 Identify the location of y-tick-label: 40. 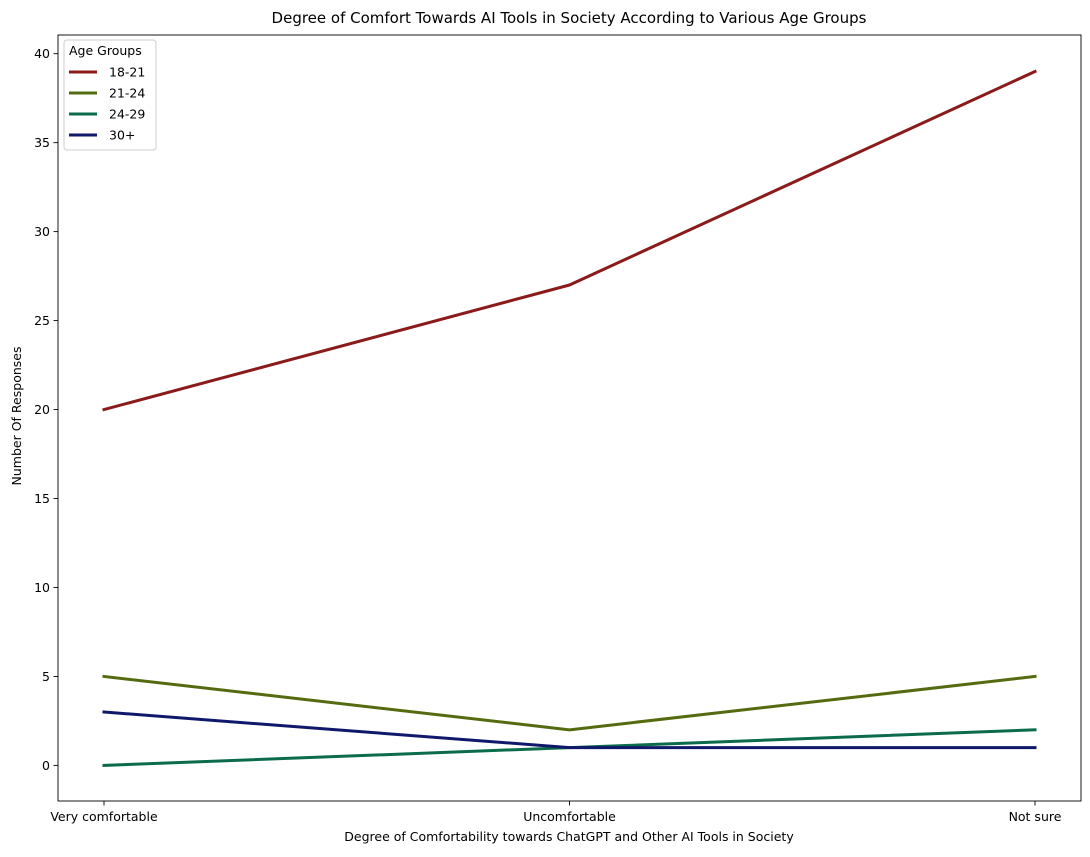
(42, 53).